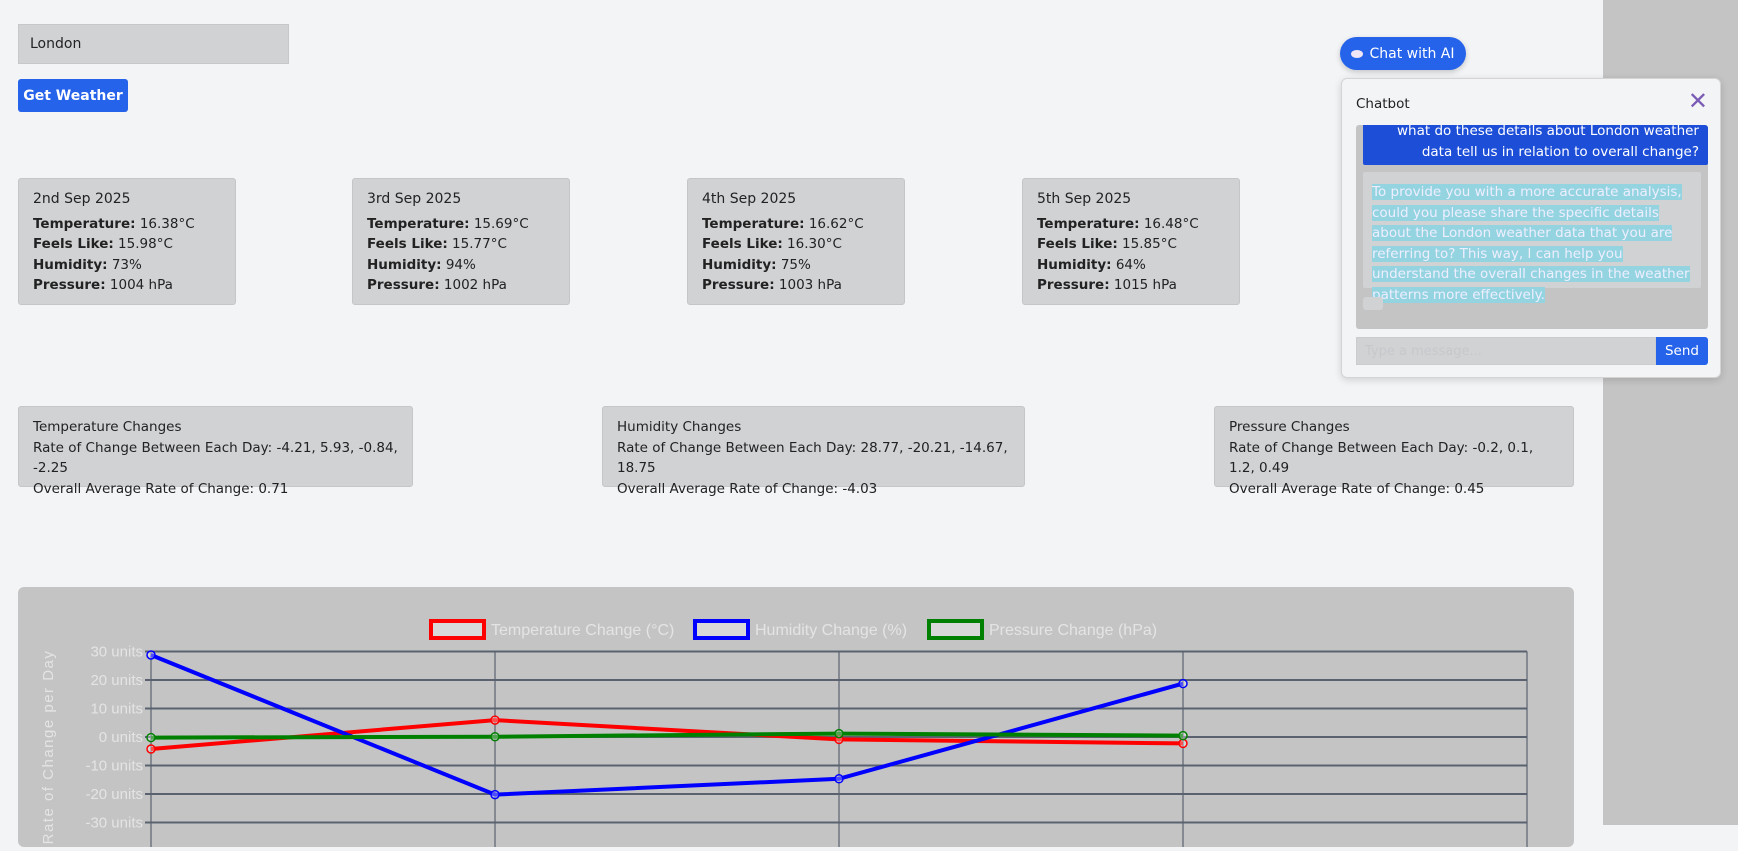 The width and height of the screenshot is (1738, 851). I want to click on humidity-row: Humidity: 73%, so click(127, 265).